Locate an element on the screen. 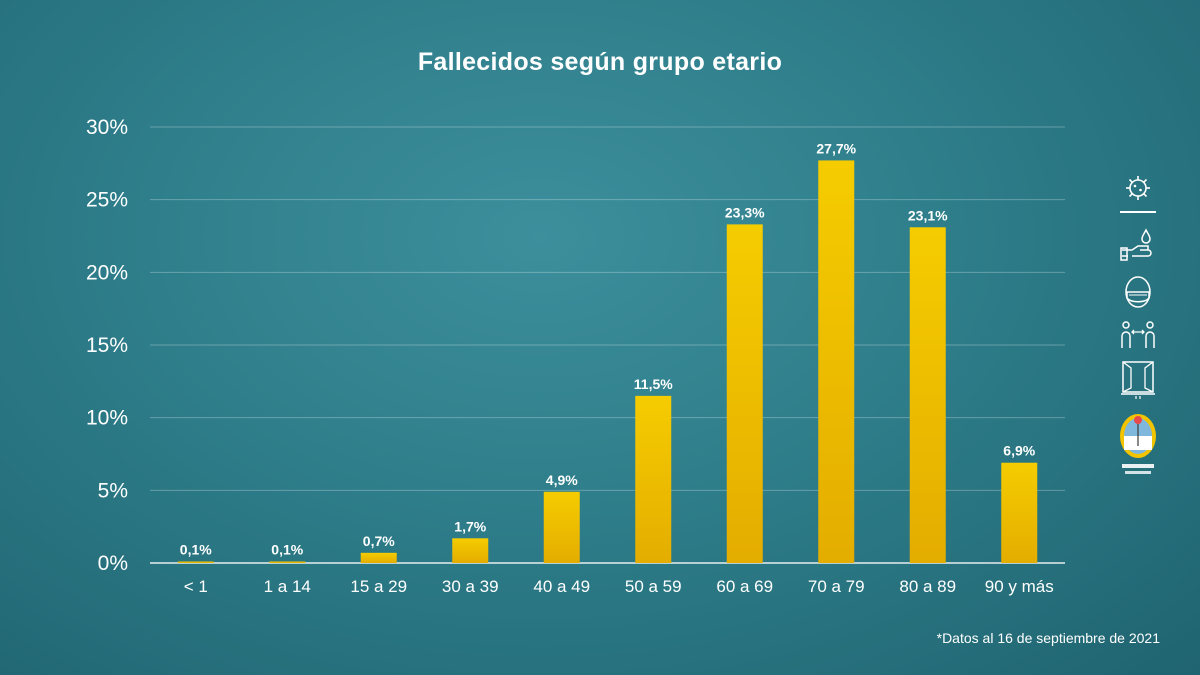 The image size is (1200, 675). y-tick-label: 5% is located at coordinates (113, 490).